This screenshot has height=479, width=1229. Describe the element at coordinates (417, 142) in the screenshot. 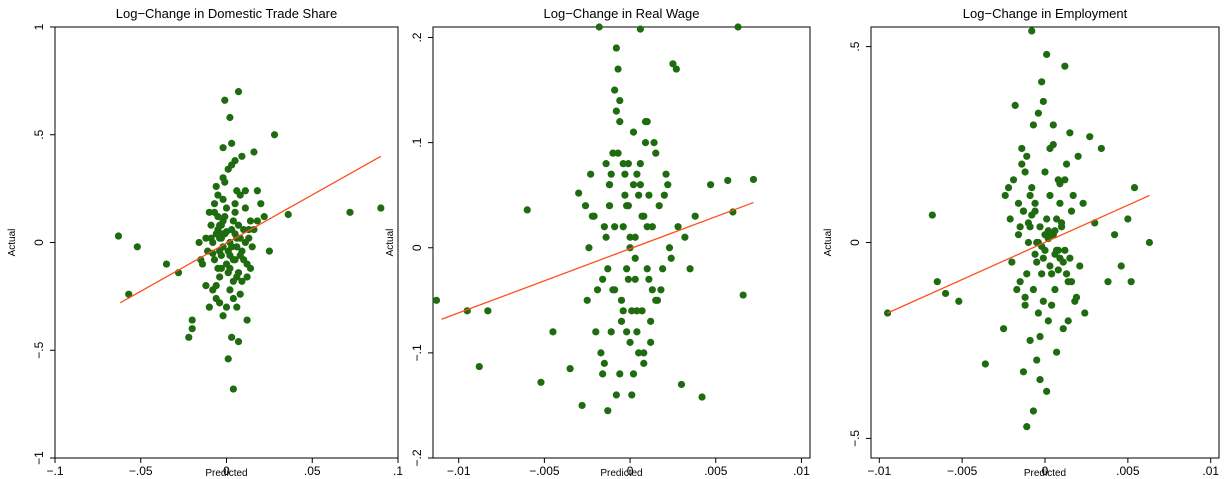

I see `y-tick-label: .1` at that location.